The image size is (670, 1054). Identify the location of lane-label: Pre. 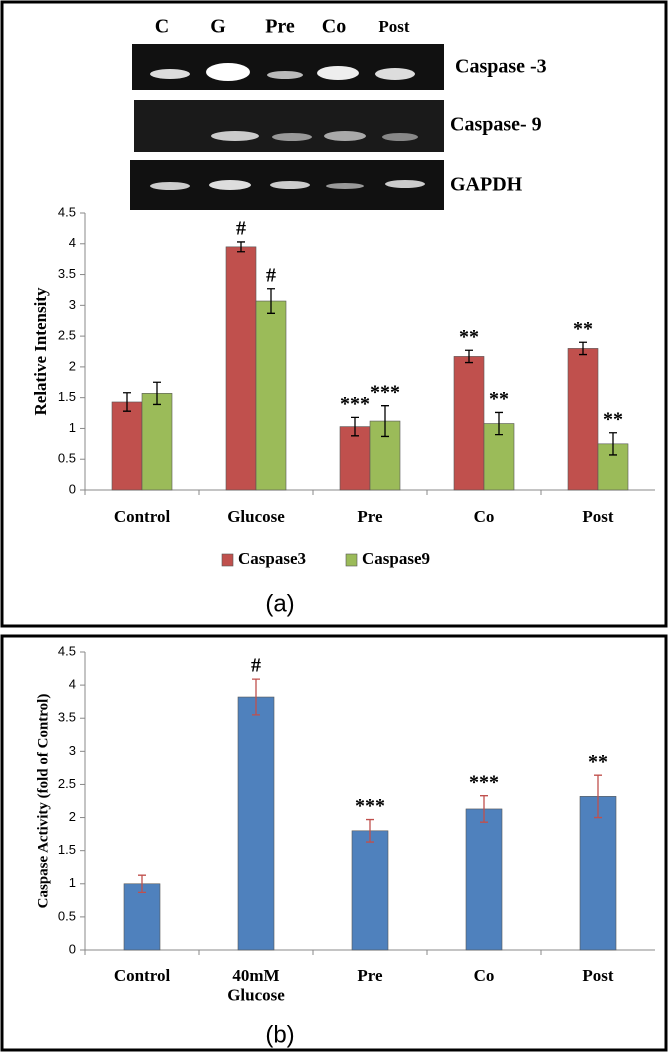
(280, 27).